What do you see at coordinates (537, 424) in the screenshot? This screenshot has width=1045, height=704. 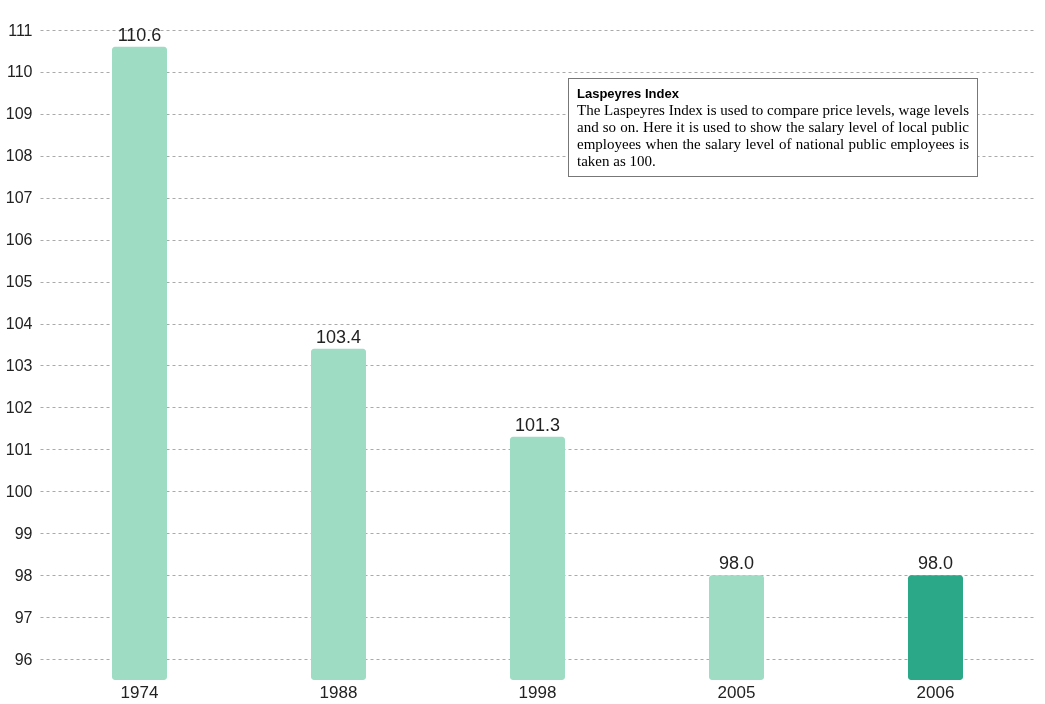 I see `data-label: 101.3` at bounding box center [537, 424].